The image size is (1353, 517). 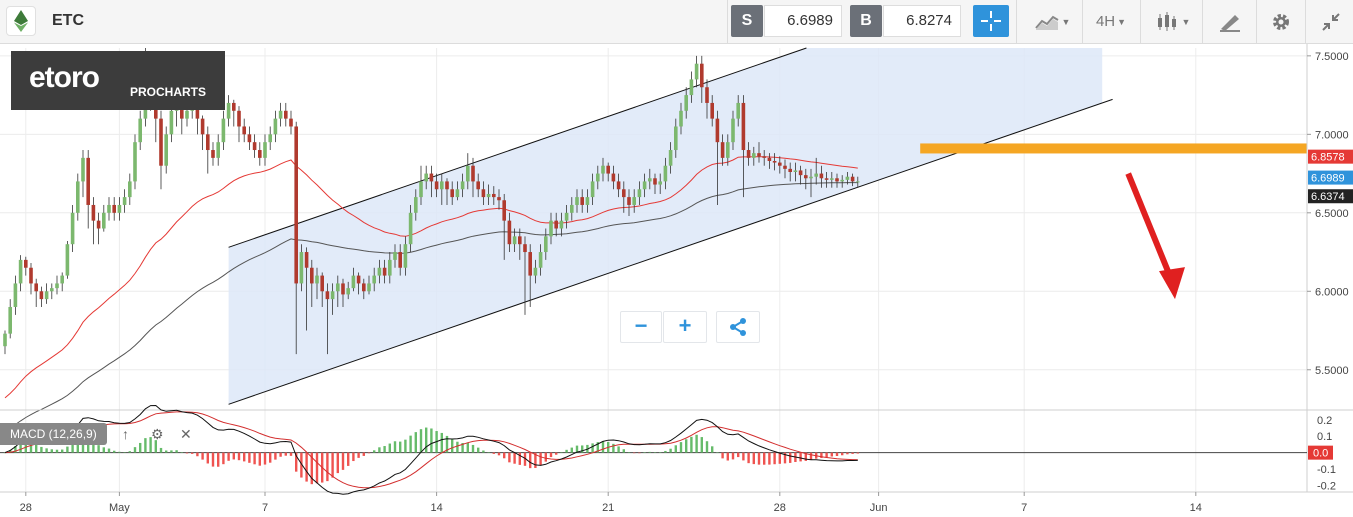 I want to click on zoom-in-button: +, so click(x=685, y=327).